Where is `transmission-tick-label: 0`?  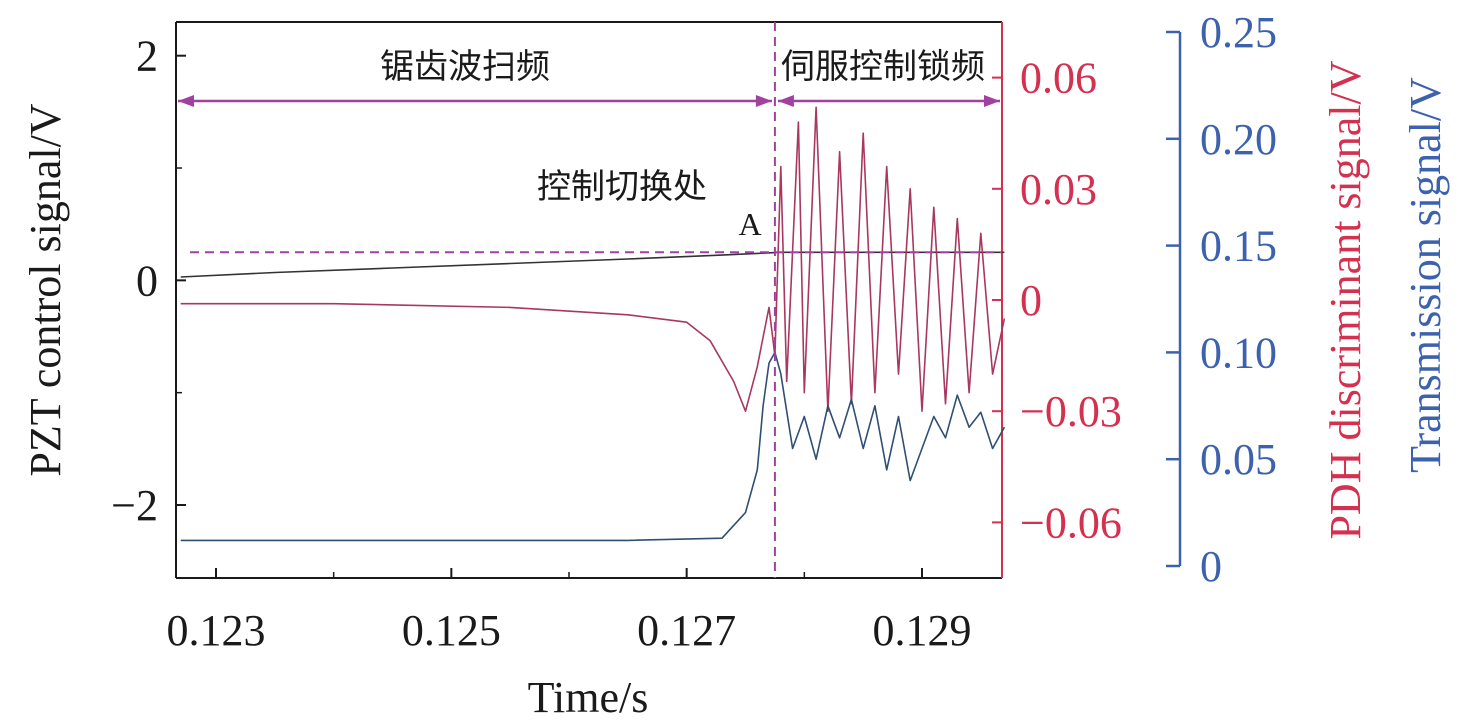 transmission-tick-label: 0 is located at coordinates (1211, 566).